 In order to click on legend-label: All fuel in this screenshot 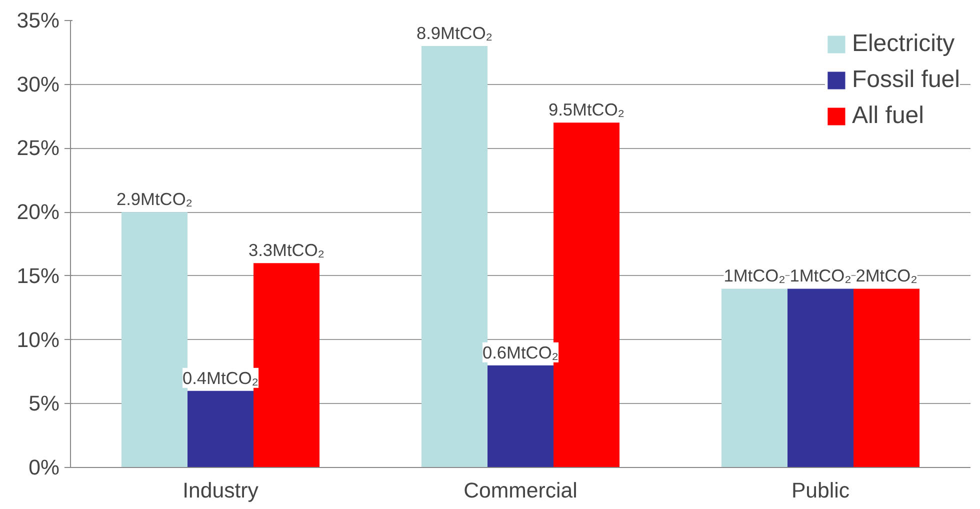, I will do `click(888, 116)`.